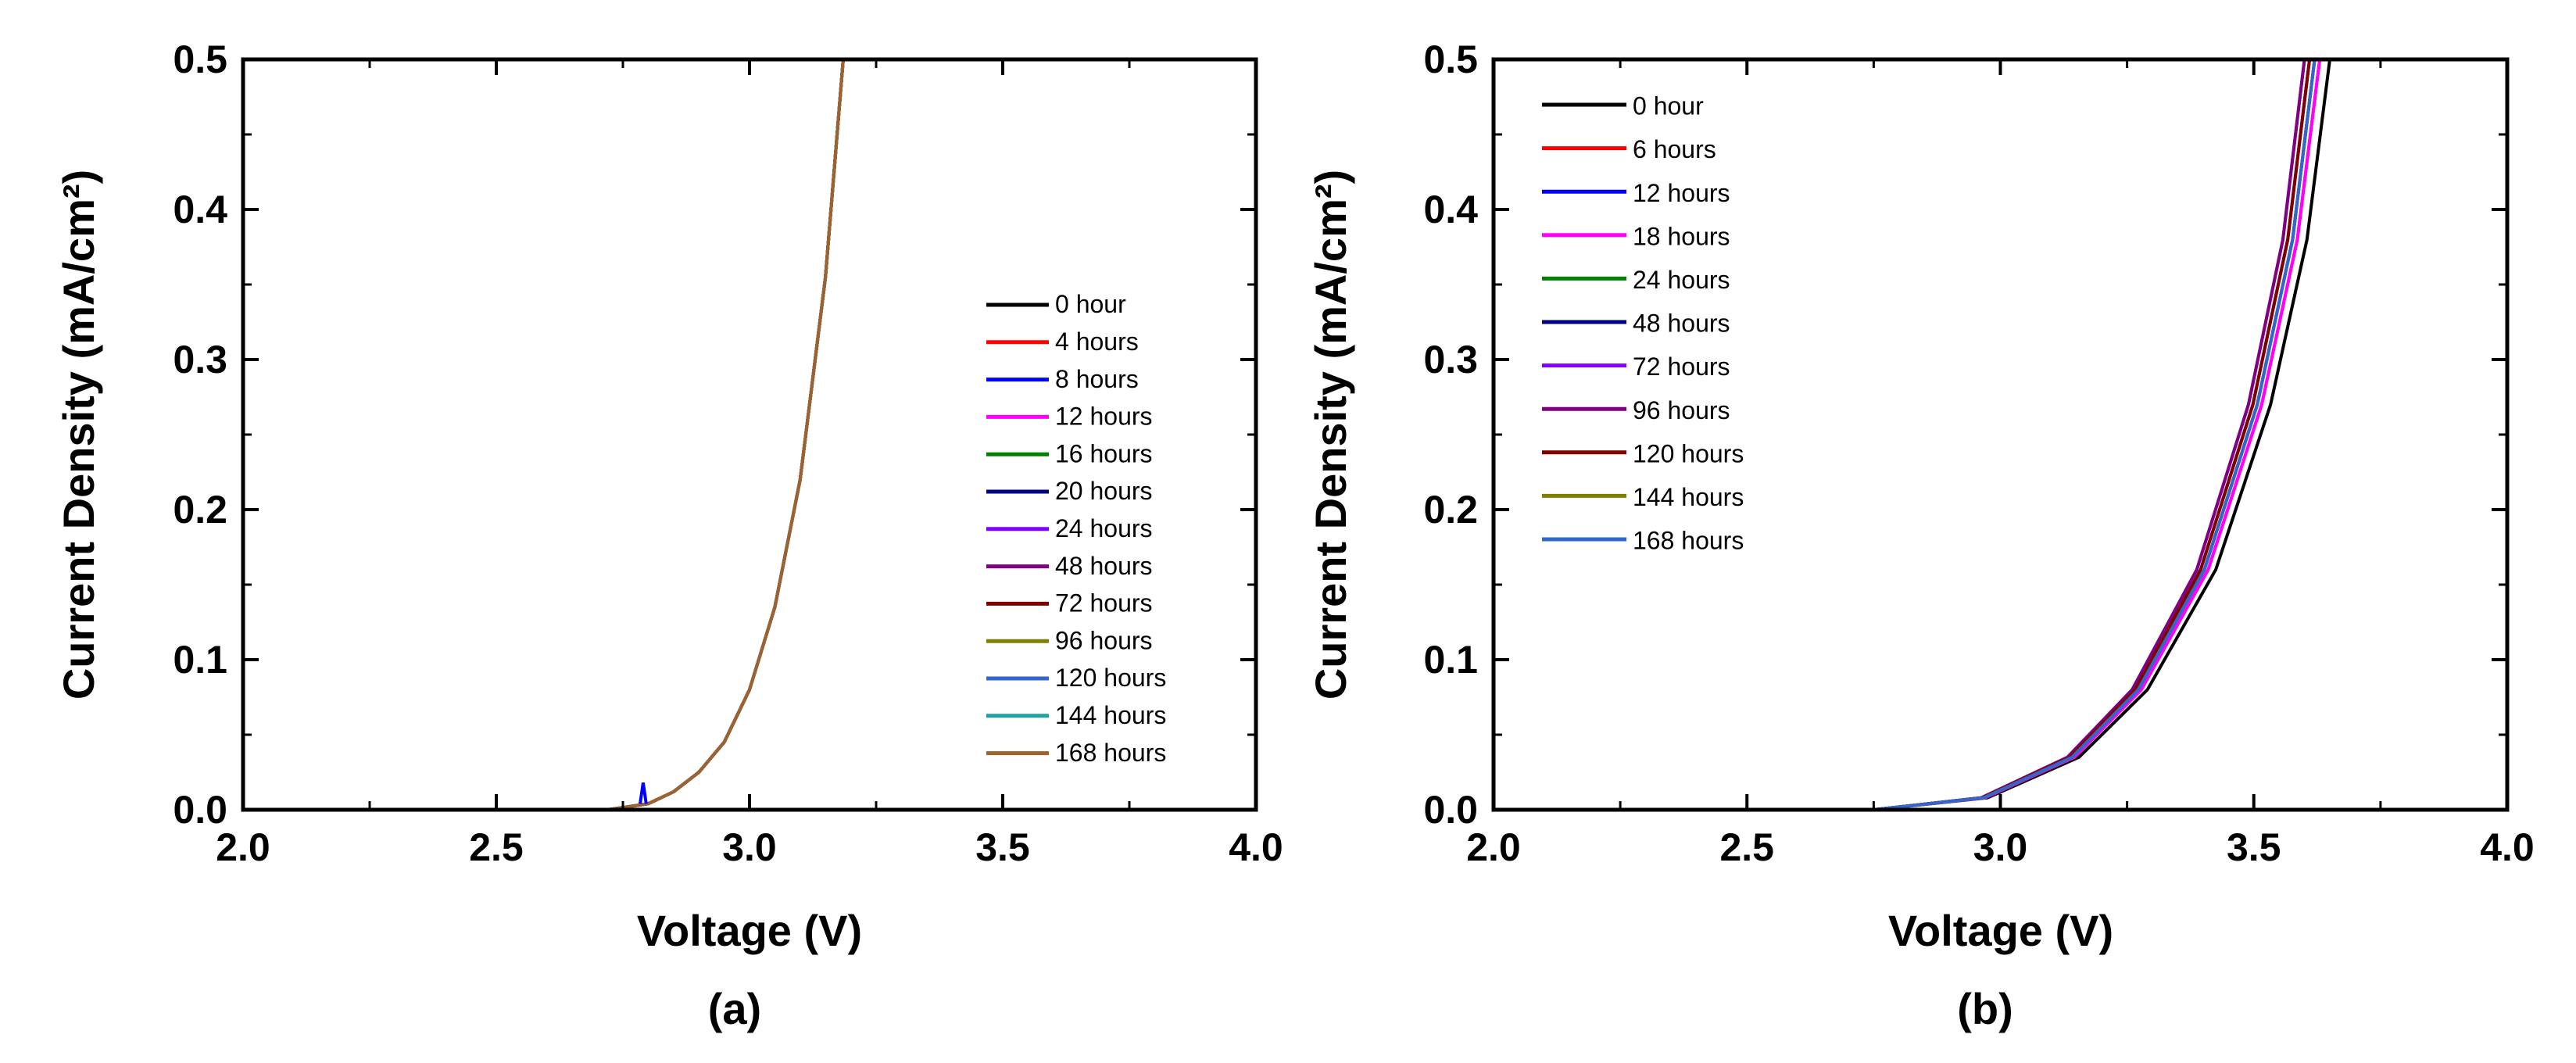  What do you see at coordinates (1450, 810) in the screenshot?
I see `panel-b-y-tick-label: 0.0` at bounding box center [1450, 810].